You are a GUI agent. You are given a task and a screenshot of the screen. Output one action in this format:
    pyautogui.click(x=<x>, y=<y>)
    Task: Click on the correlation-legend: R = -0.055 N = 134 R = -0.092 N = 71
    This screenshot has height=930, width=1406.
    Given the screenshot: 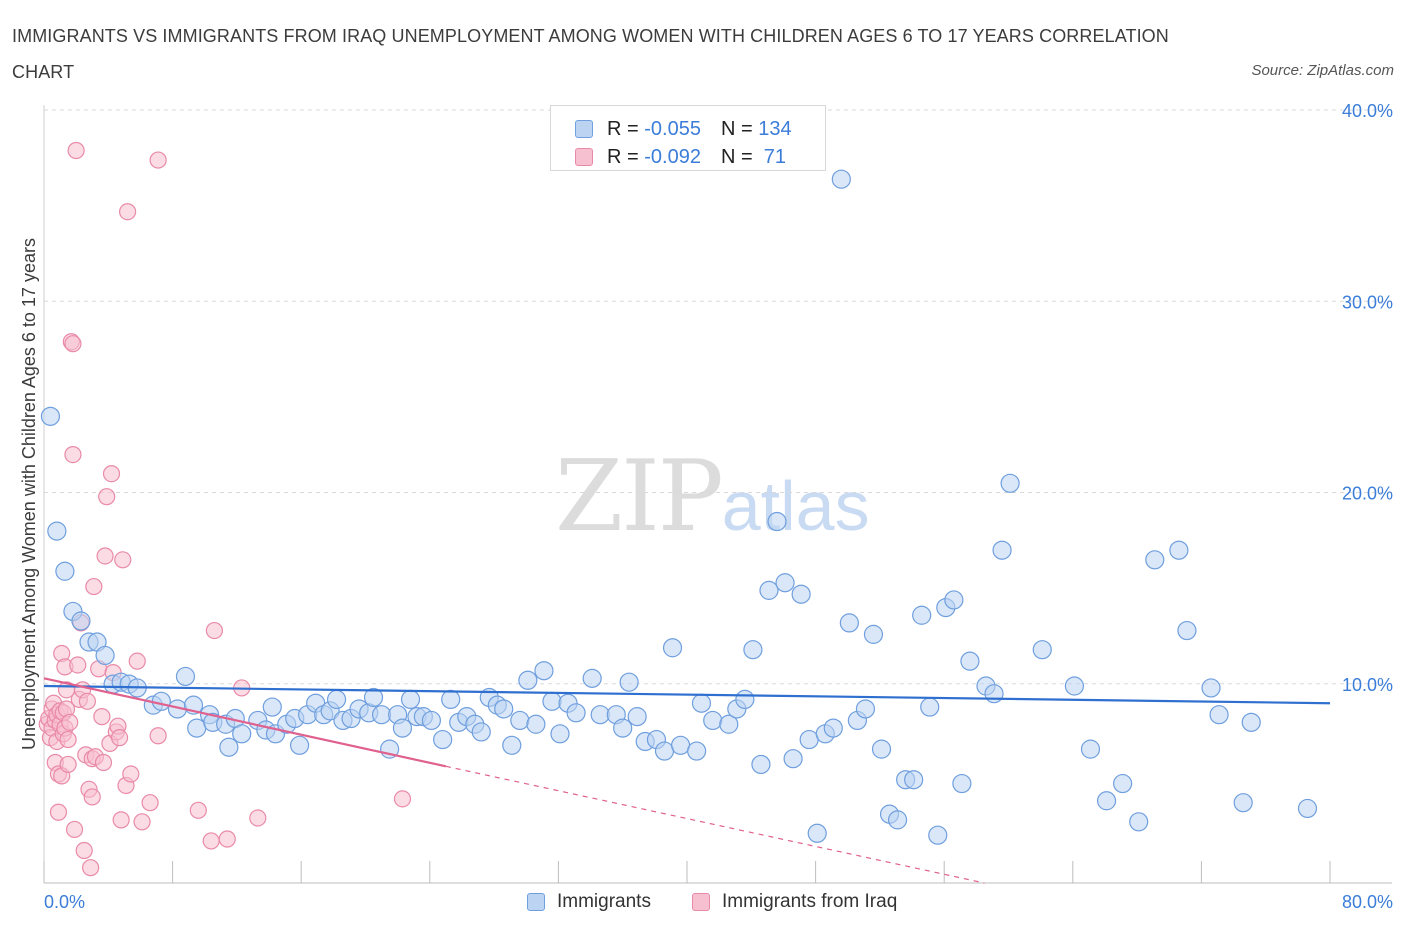 What is the action you would take?
    pyautogui.click(x=688, y=138)
    